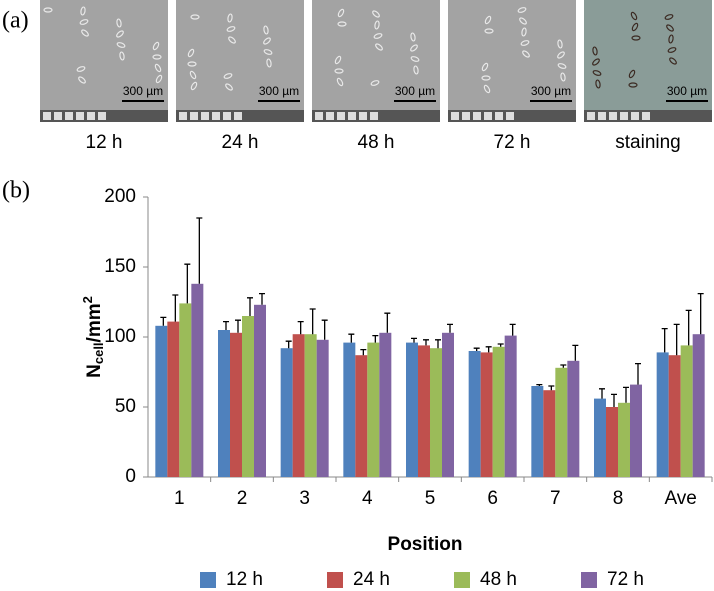  What do you see at coordinates (680, 498) in the screenshot?
I see `x-tick-label: Ave` at bounding box center [680, 498].